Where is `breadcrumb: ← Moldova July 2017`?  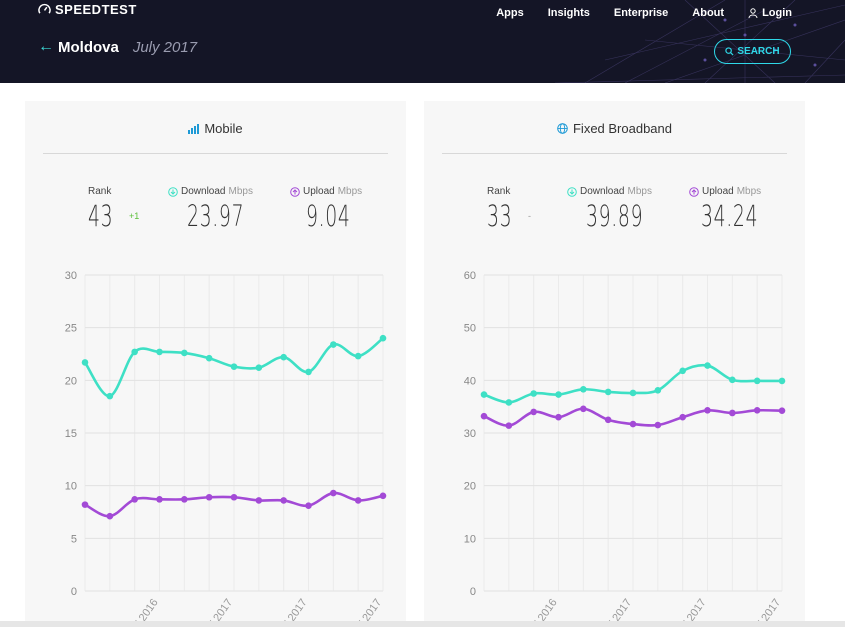 breadcrumb: ← Moldova July 2017 is located at coordinates (117, 47).